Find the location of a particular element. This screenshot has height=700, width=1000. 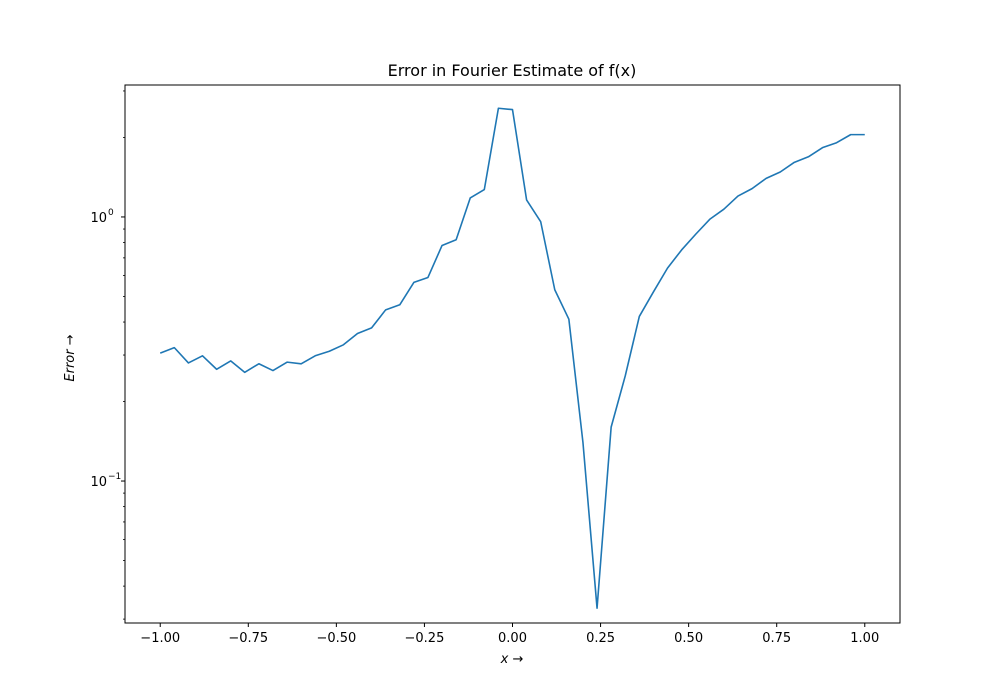

x-tick-label: 0.75 is located at coordinates (776, 638).